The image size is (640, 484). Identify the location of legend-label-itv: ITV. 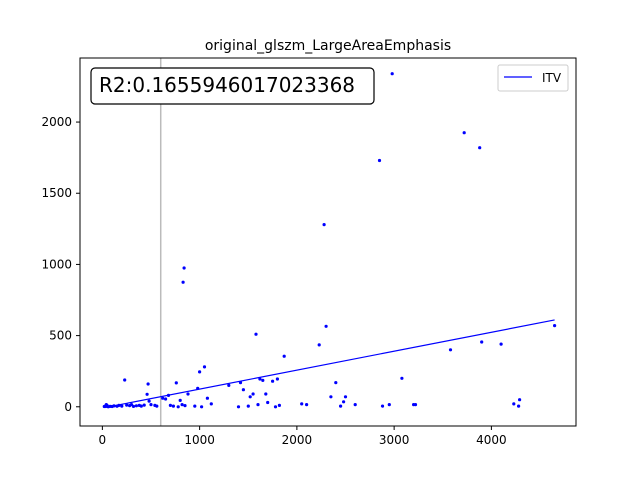
(552, 78).